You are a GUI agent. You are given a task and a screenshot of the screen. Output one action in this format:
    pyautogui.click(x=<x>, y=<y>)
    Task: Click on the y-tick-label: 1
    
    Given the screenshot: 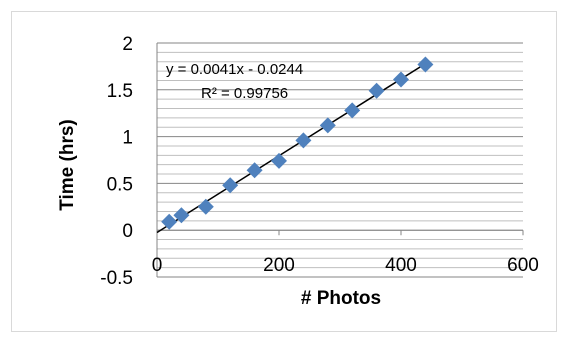 What is the action you would take?
    pyautogui.click(x=127, y=138)
    